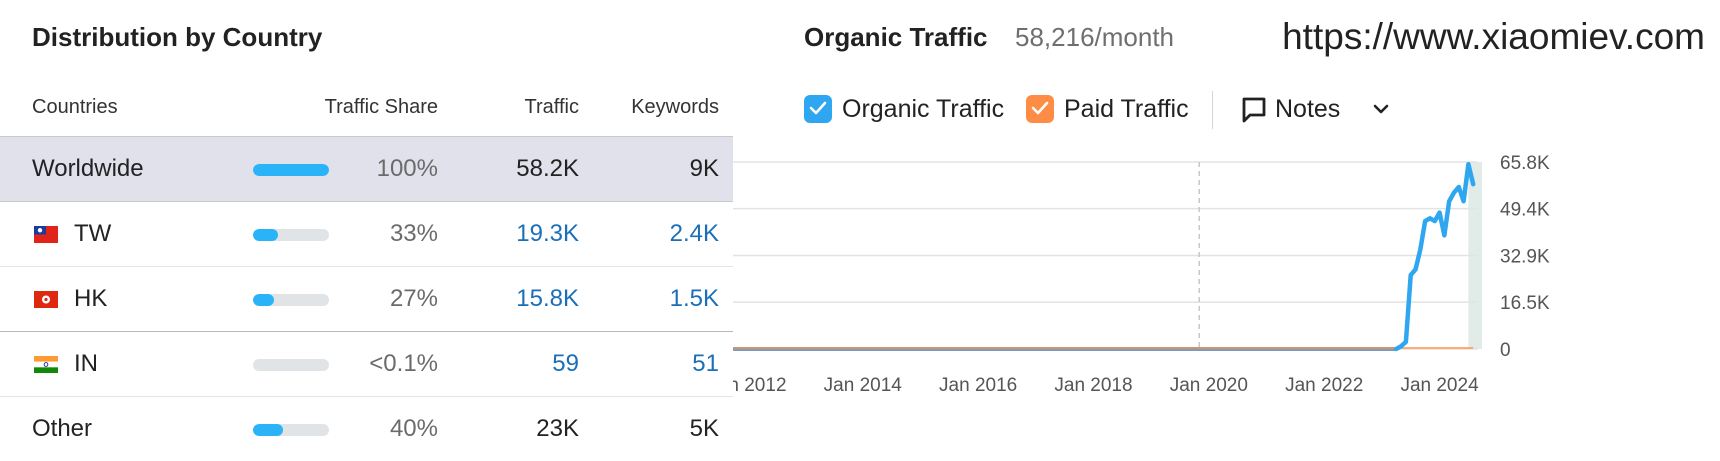  I want to click on y-tick-label: 16.5K, so click(1525, 303).